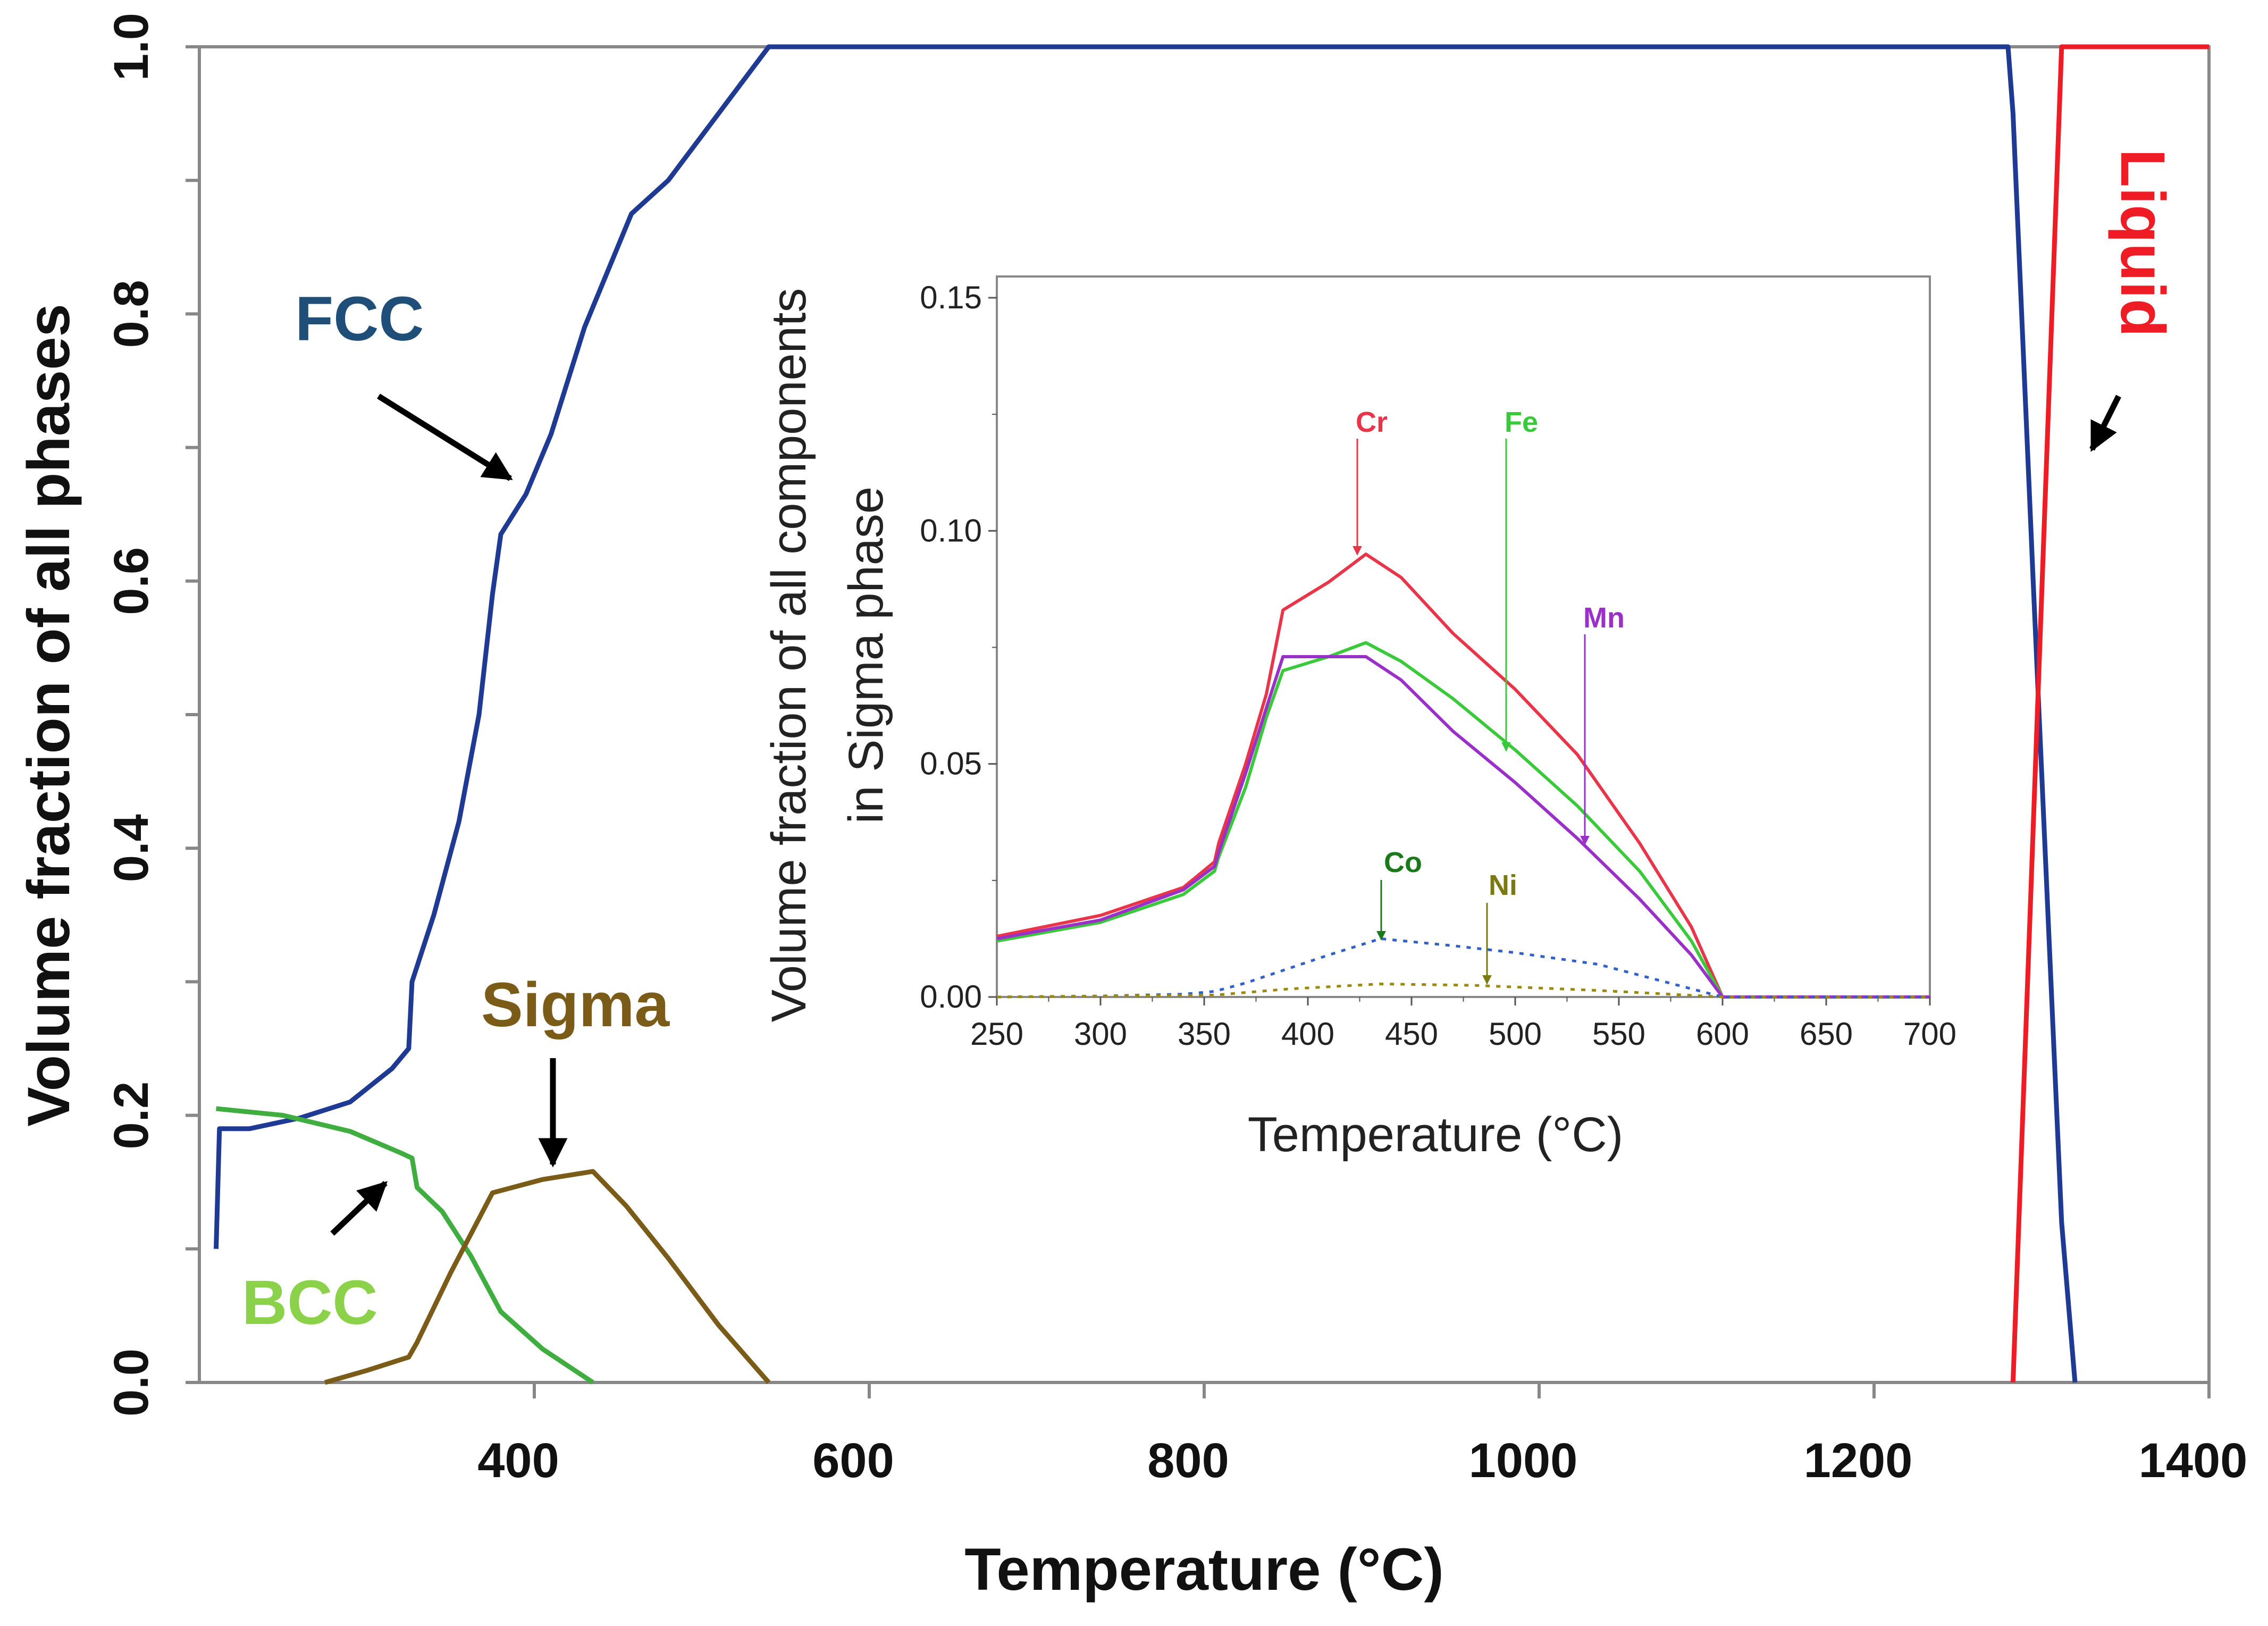 The image size is (2268, 1626). I want to click on inset-x-tick-label: 350, so click(1204, 1034).